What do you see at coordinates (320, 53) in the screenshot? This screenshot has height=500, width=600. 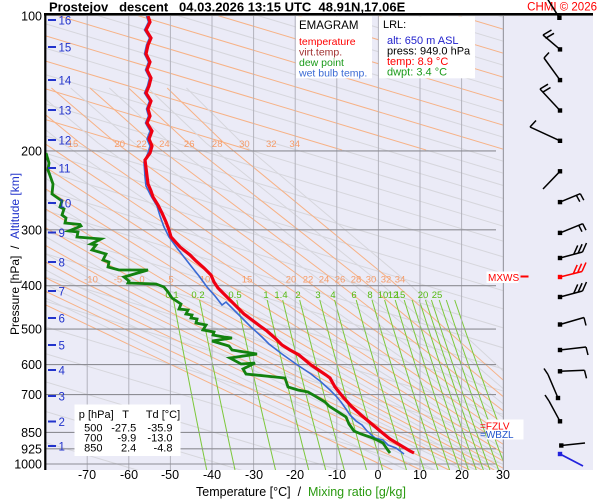 I see `svg-text: virt.temp.` at bounding box center [320, 53].